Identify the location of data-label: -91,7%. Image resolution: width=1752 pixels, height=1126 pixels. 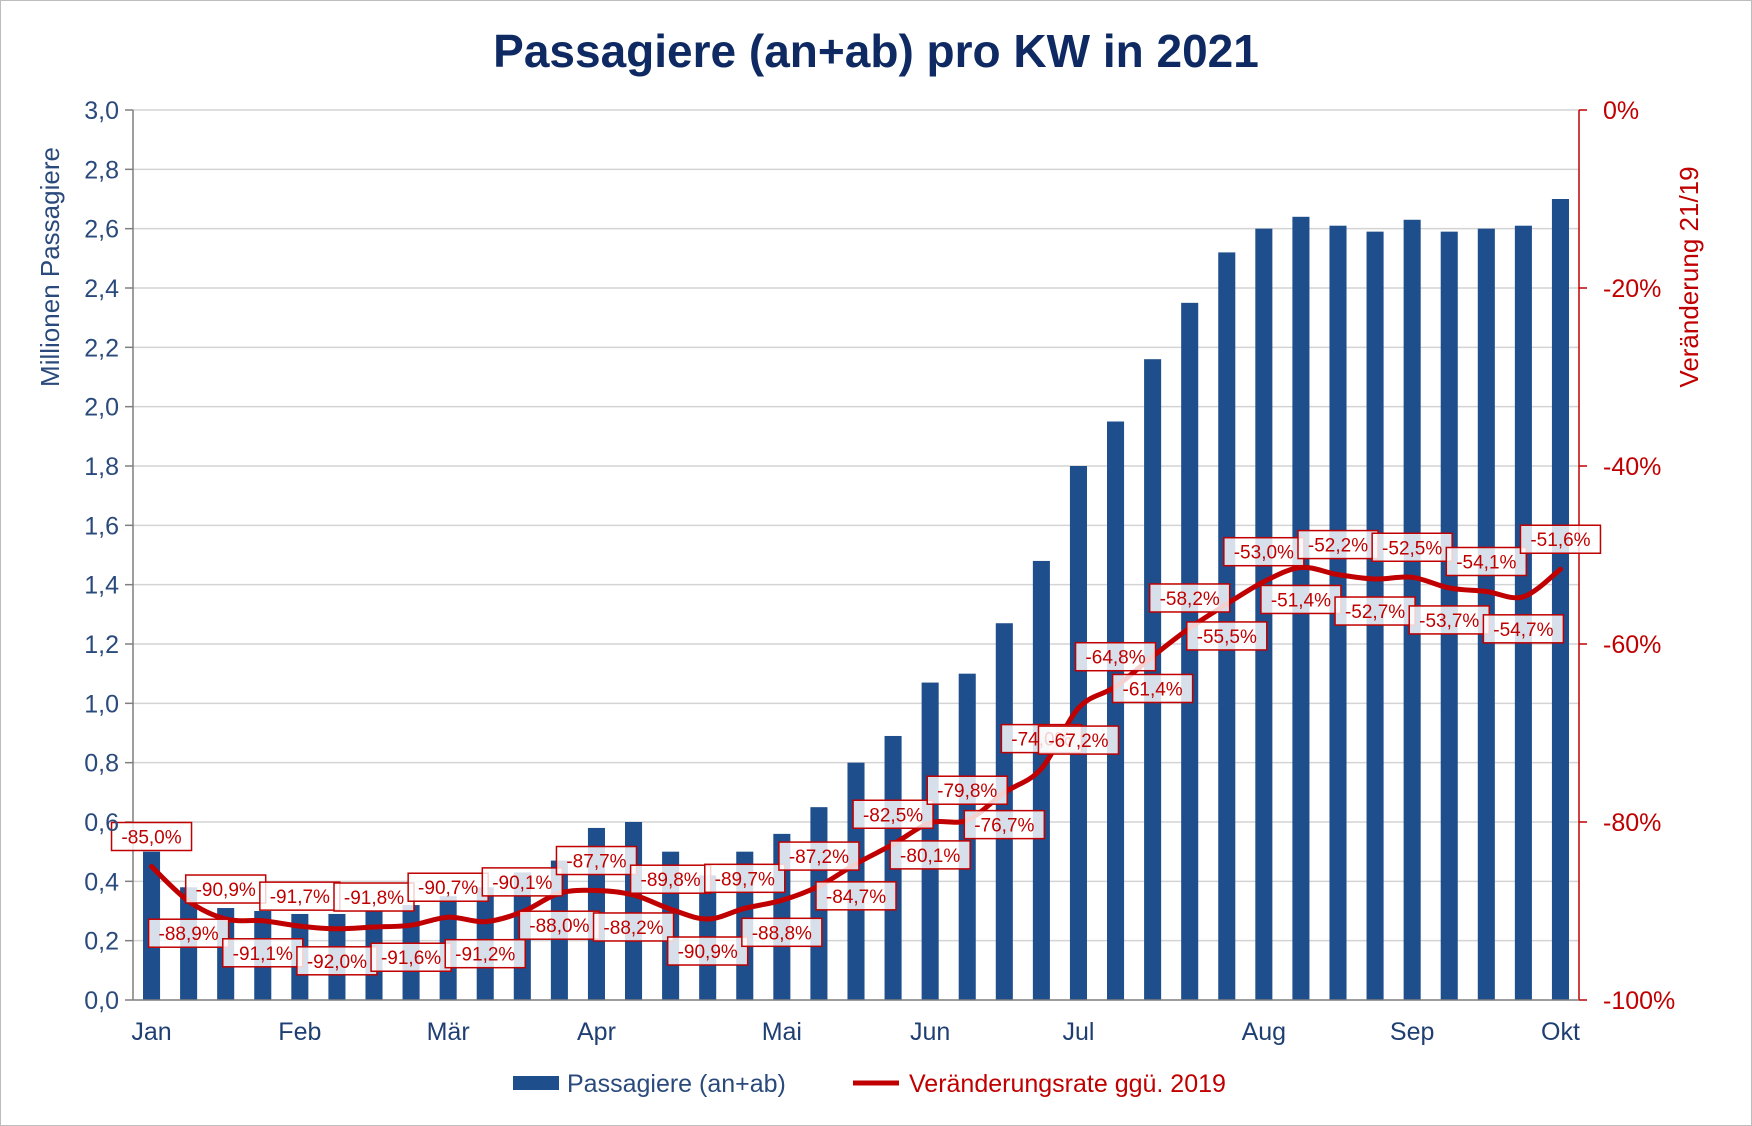
(300, 896).